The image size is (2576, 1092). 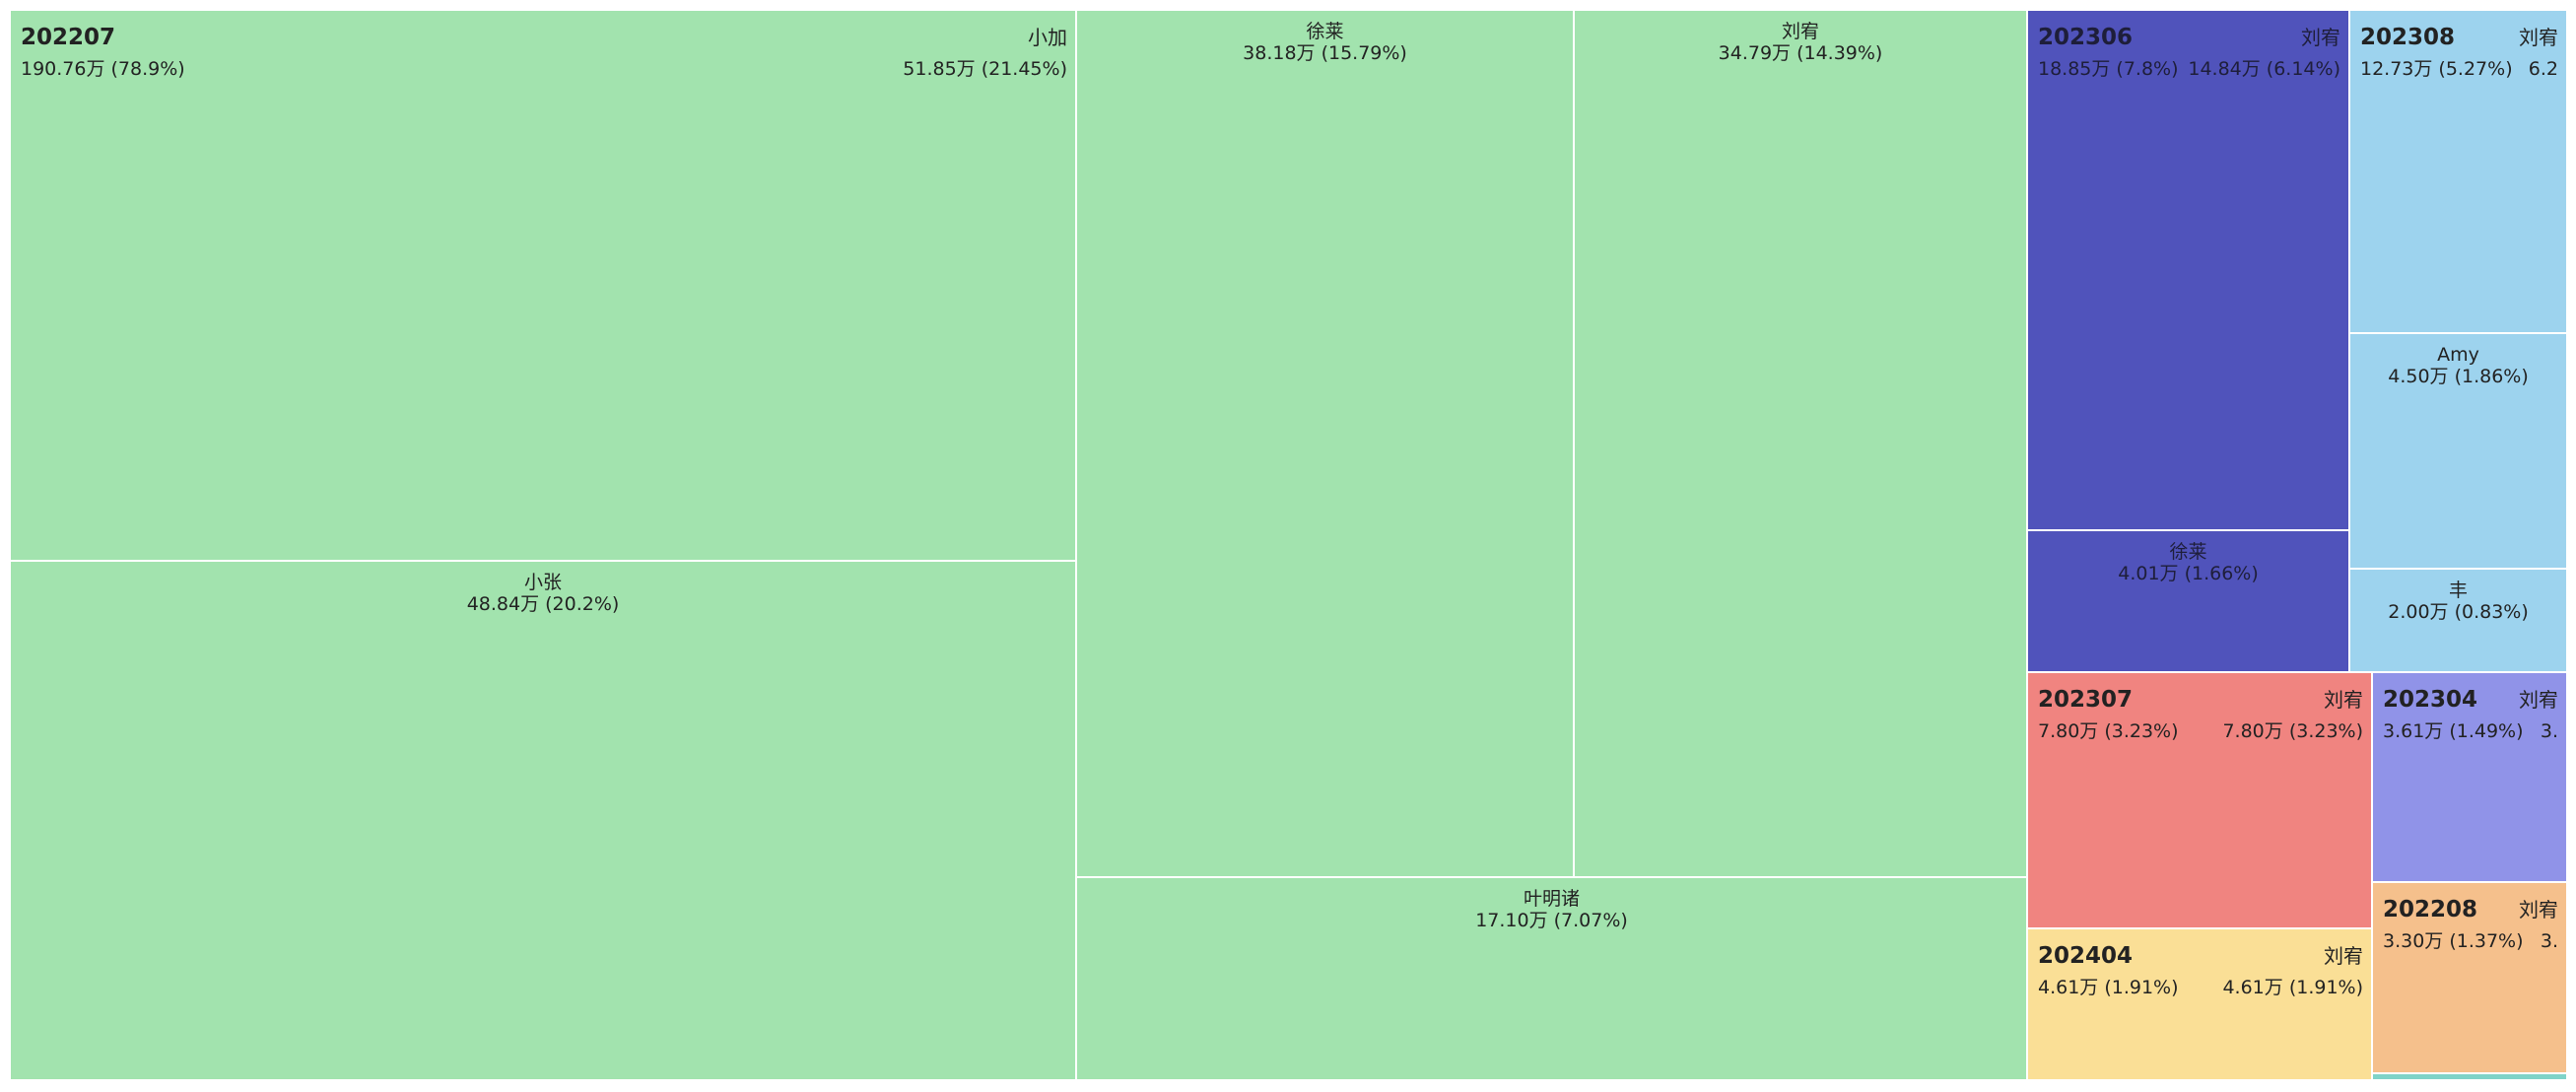 I want to click on group-value-label: 18.85万 (7.8%), so click(x=2108, y=69).